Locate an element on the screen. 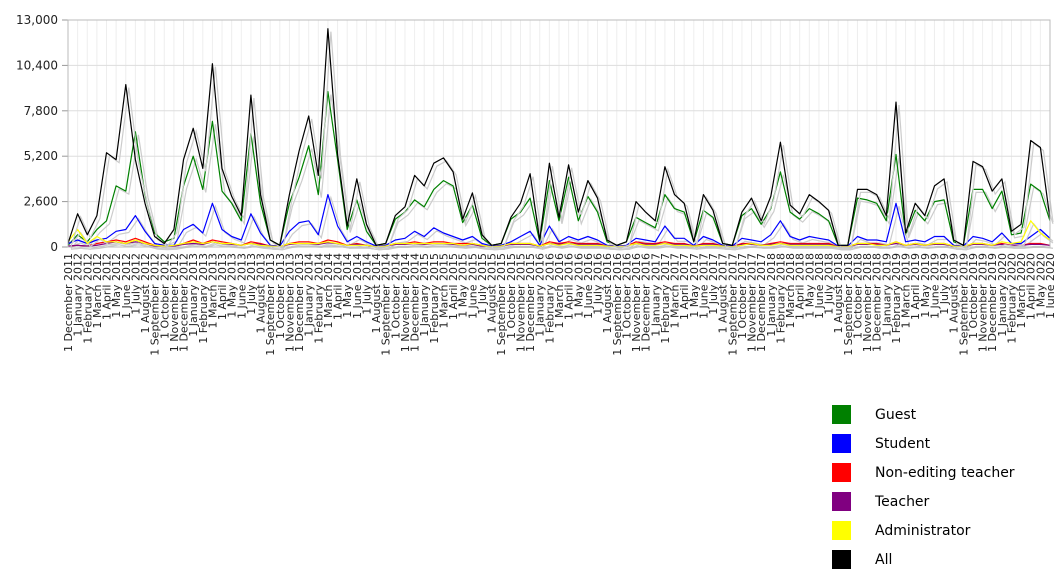 Image resolution: width=1054 pixels, height=574 pixels. x-tick-label: 1 March 2013 is located at coordinates (212, 291).